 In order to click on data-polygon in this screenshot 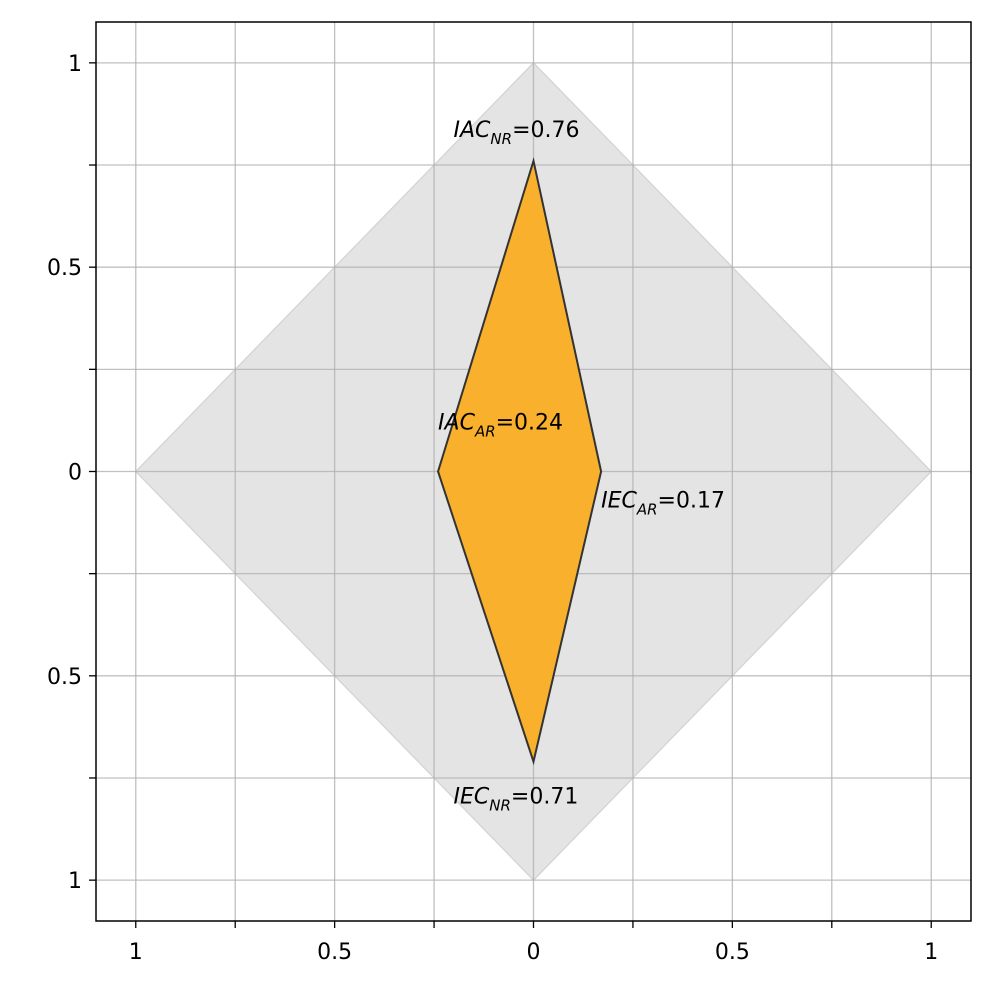, I will do `click(519, 461)`.